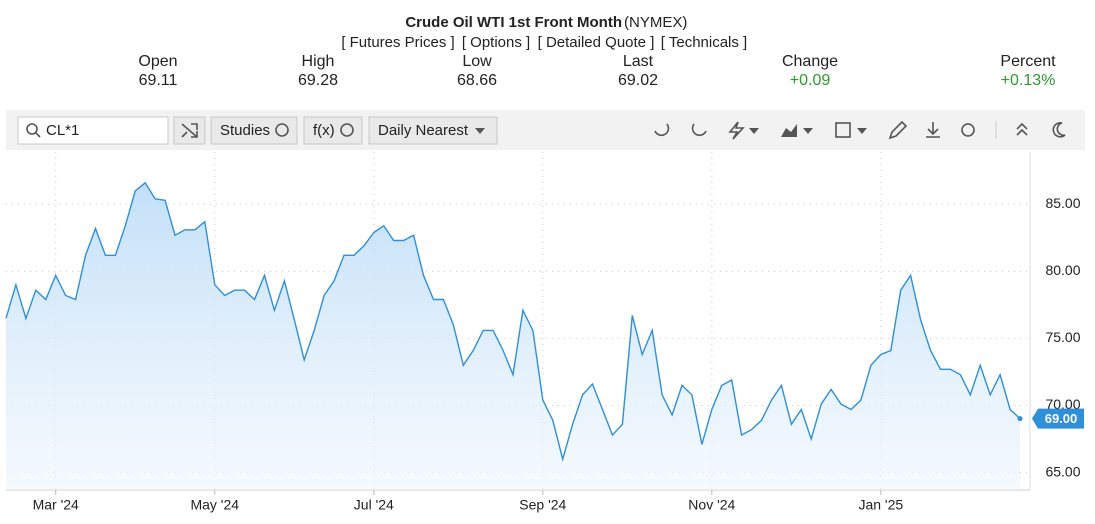  I want to click on link: [ Technicals ], so click(704, 42).